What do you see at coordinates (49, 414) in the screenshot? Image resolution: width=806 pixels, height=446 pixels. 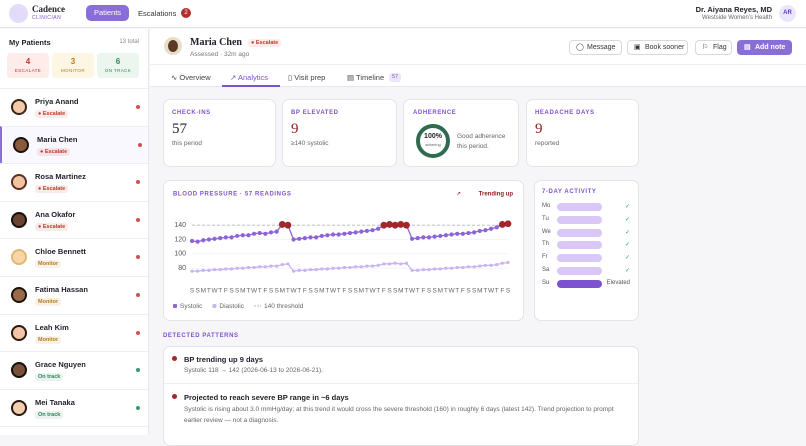 I see `status: On track` at bounding box center [49, 414].